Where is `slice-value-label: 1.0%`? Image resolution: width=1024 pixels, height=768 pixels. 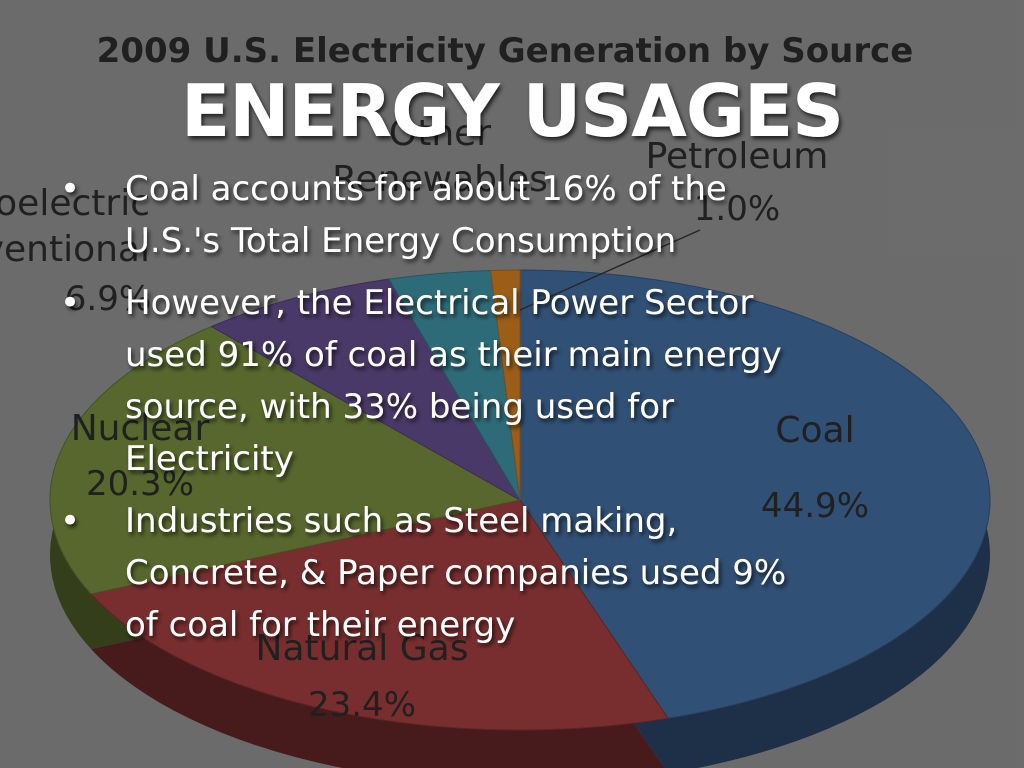
slice-value-label: 1.0% is located at coordinates (737, 209).